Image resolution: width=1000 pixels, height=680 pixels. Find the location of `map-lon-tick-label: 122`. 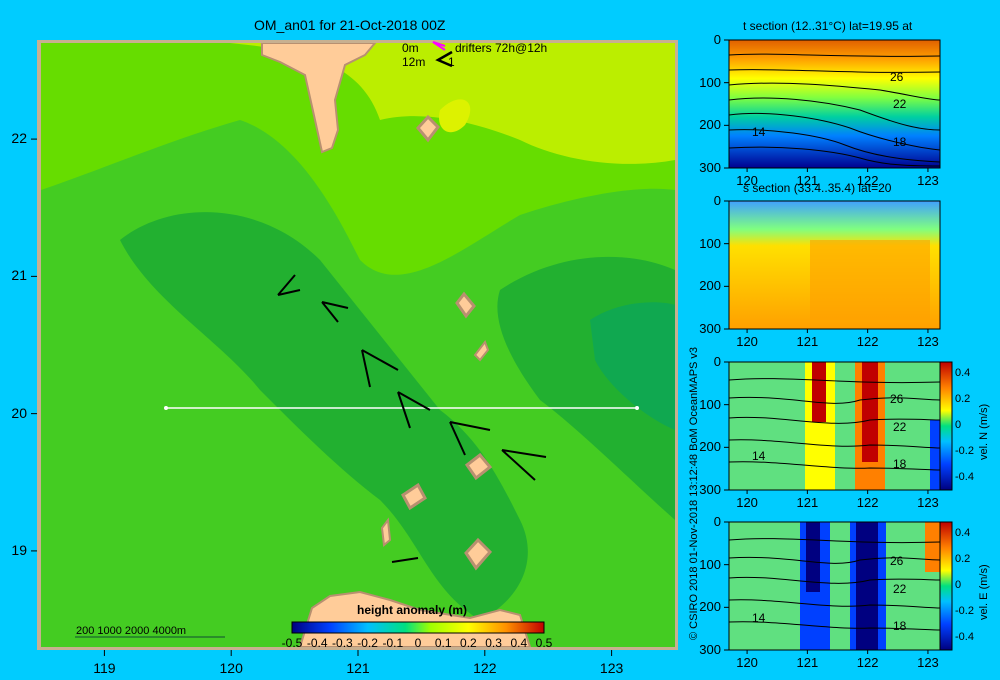

map-lon-tick-label: 122 is located at coordinates (485, 668).